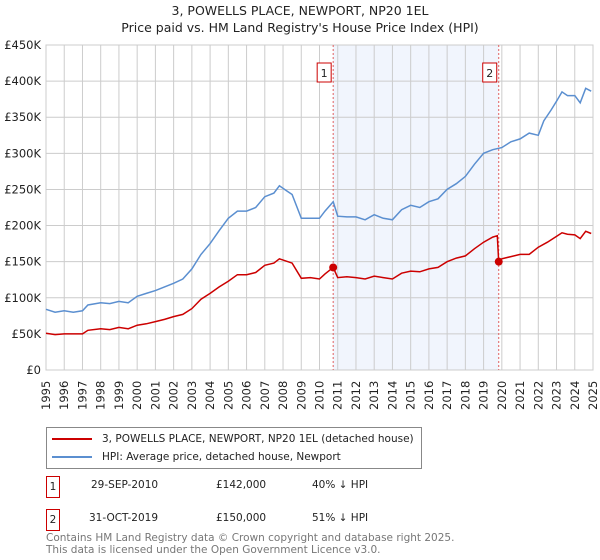  What do you see at coordinates (228, 395) in the screenshot?
I see `x-tick-label: 2005` at bounding box center [228, 395].